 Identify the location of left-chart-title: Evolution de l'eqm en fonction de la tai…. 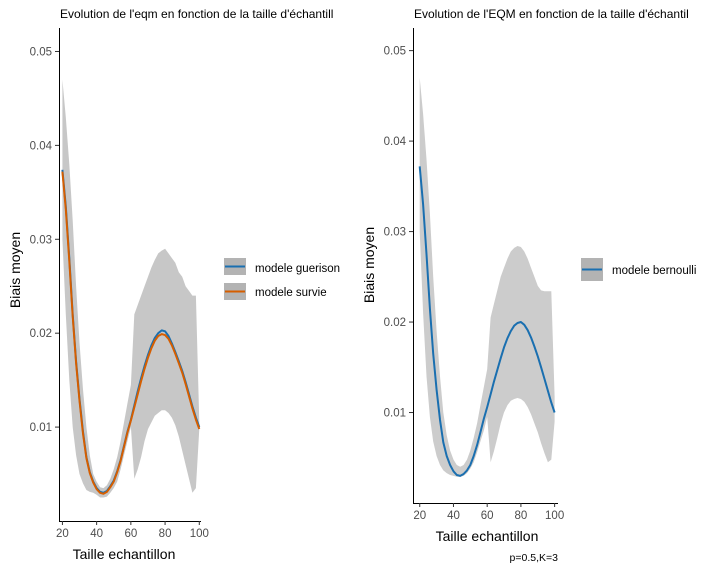
(196, 14).